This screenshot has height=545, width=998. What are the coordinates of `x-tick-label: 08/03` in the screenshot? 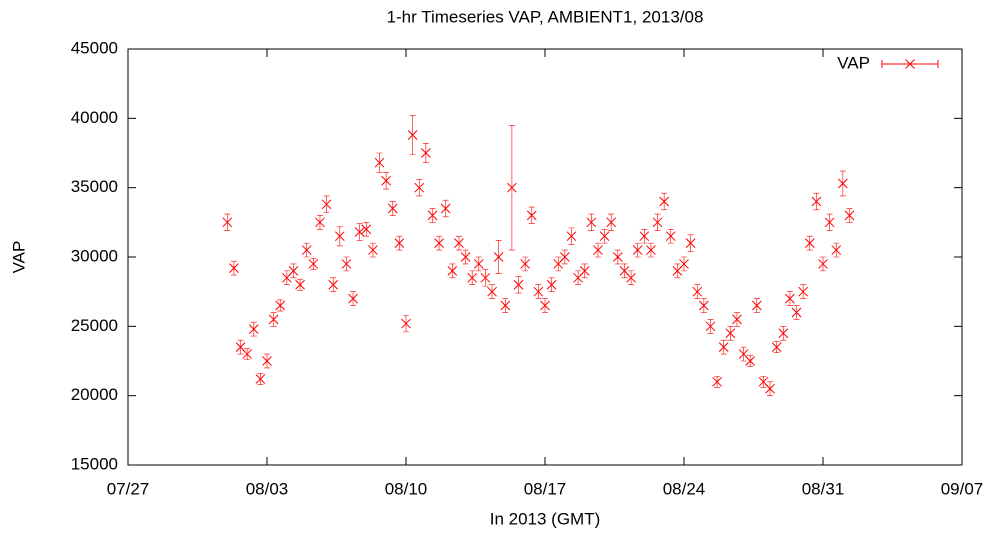 It's located at (267, 488).